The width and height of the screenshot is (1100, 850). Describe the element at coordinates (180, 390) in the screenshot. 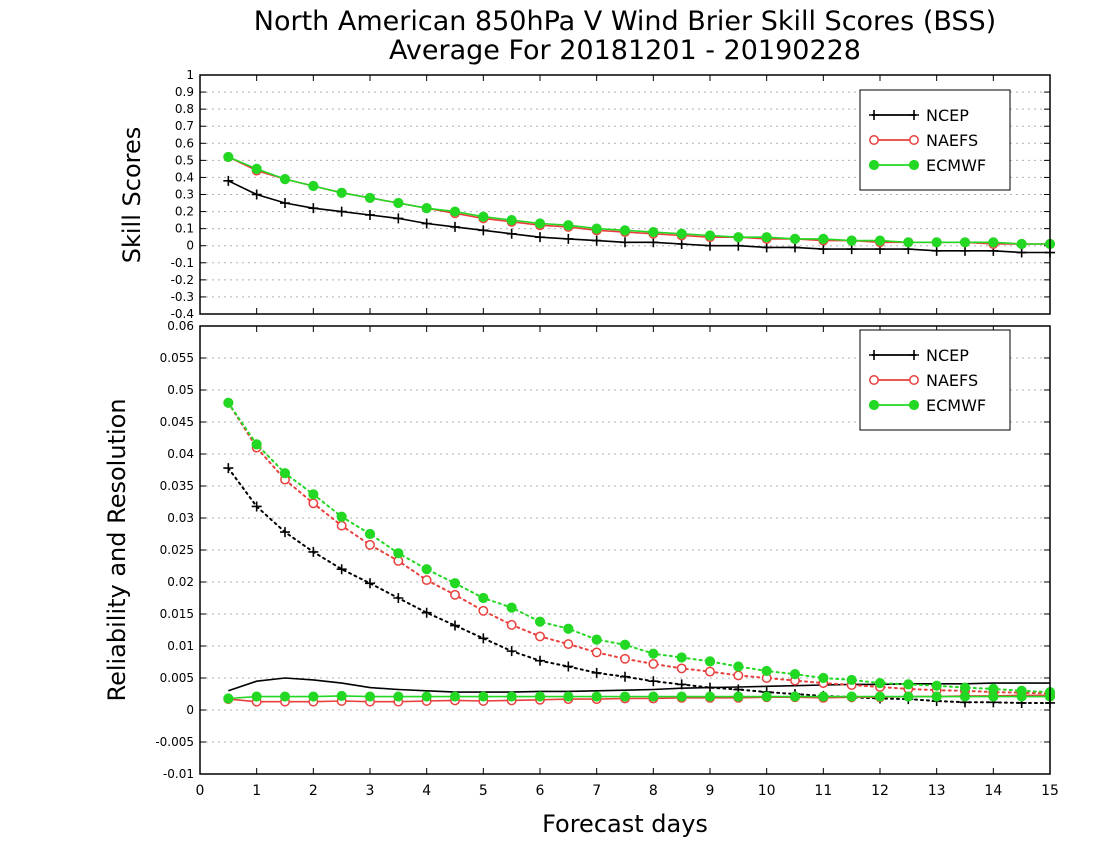

I see `reliability-y-tick-label: 0.05` at that location.